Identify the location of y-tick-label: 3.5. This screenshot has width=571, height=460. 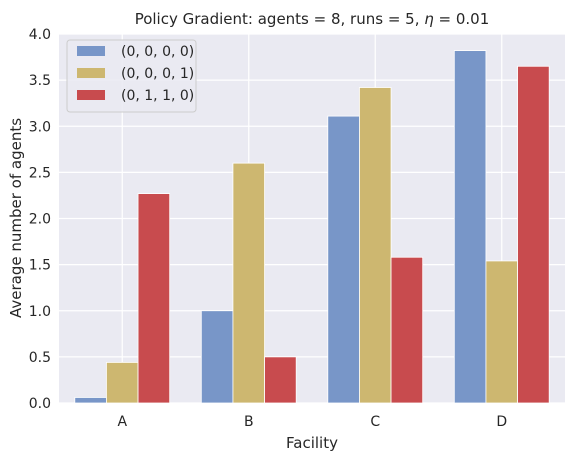
(40, 81).